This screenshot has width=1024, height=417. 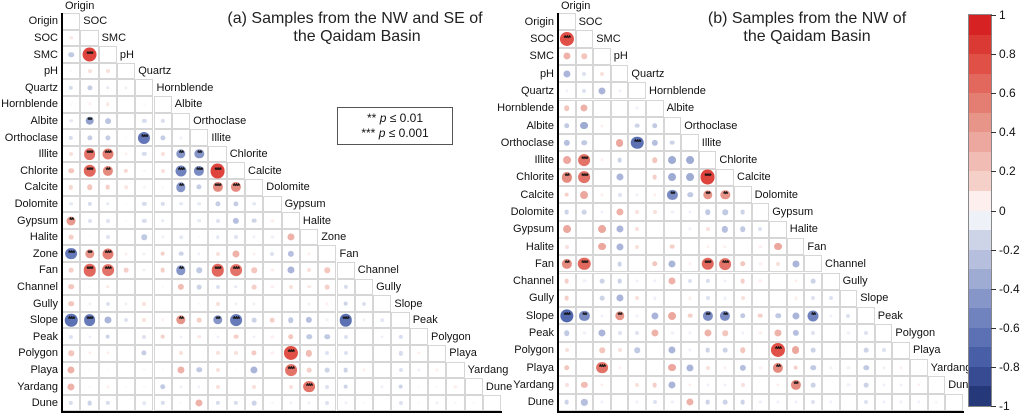 What do you see at coordinates (1009, 249) in the screenshot?
I see `colorbar-tick-label: -0.2` at bounding box center [1009, 249].